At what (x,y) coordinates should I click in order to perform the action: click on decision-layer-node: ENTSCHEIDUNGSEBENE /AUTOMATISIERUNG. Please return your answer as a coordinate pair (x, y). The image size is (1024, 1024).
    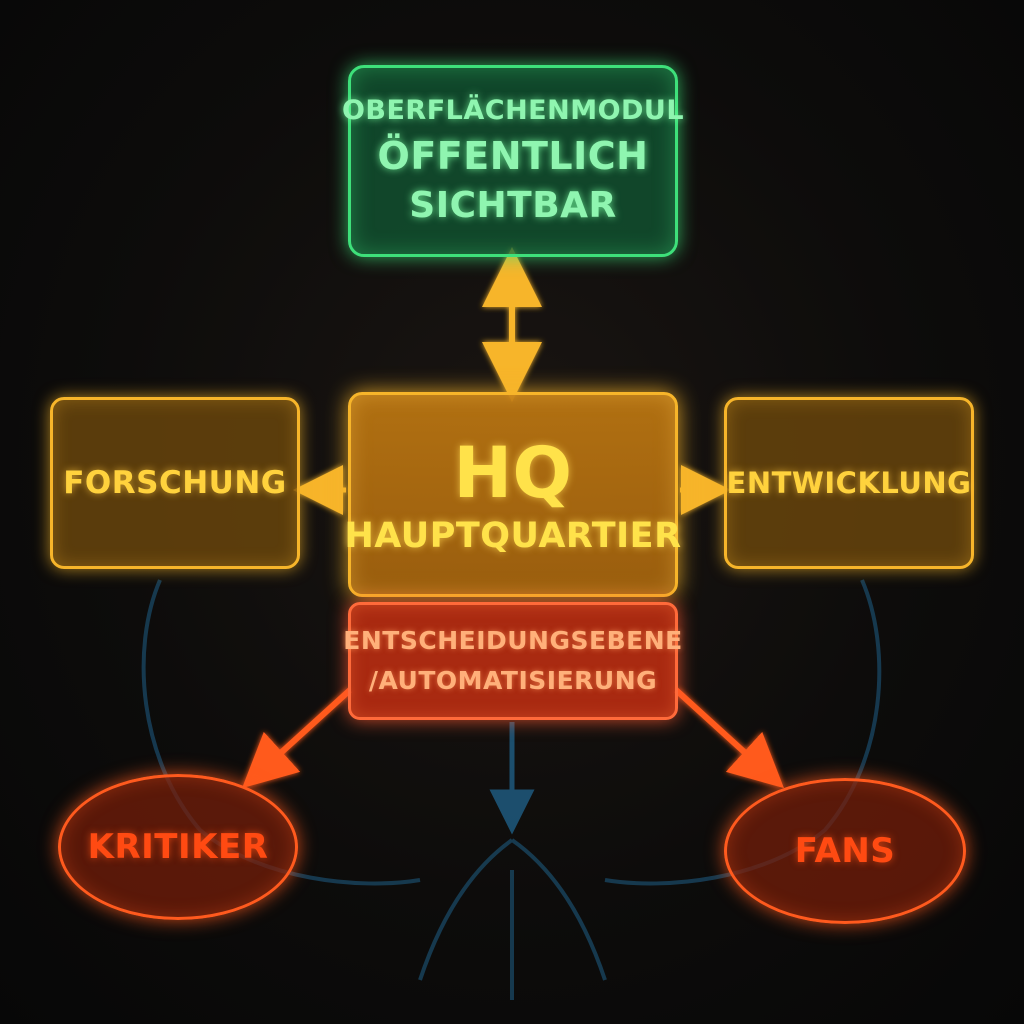
    Looking at the image, I should click on (512, 661).